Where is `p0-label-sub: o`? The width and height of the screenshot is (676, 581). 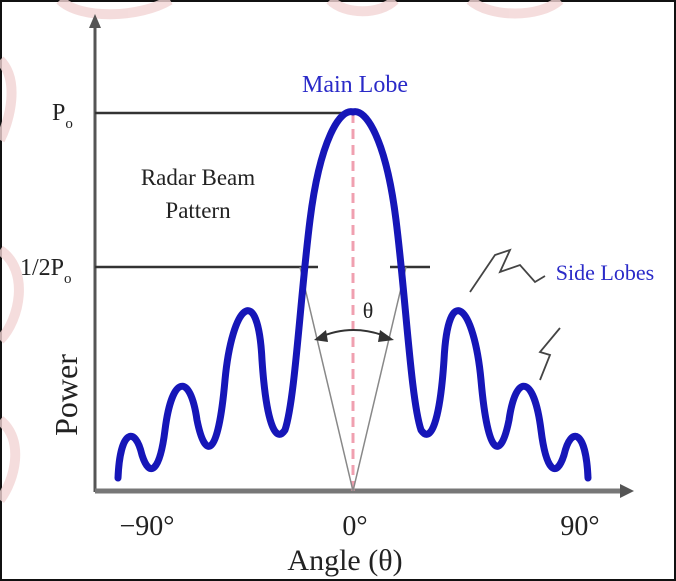
p0-label-sub: o is located at coordinates (69, 124).